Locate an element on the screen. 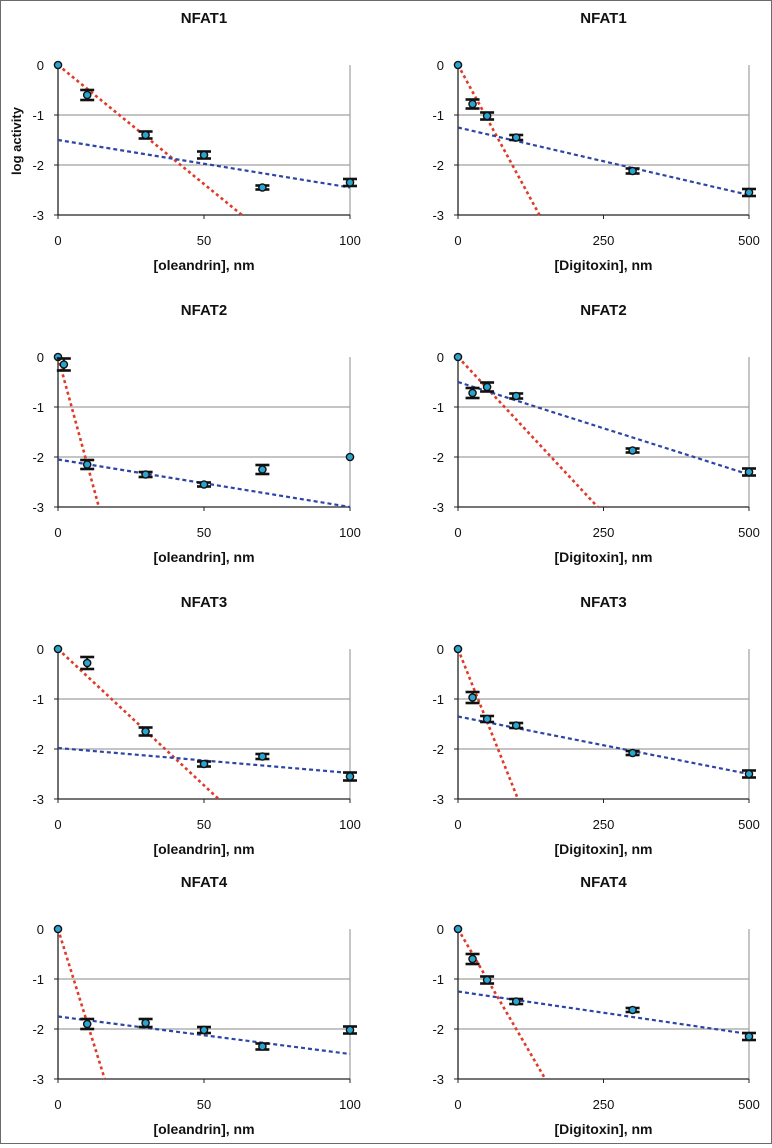  chart-panel-3: NFAT2 0 -1 -2 -3 0 50 100 [oleandrin], nm is located at coordinates (196, 433).